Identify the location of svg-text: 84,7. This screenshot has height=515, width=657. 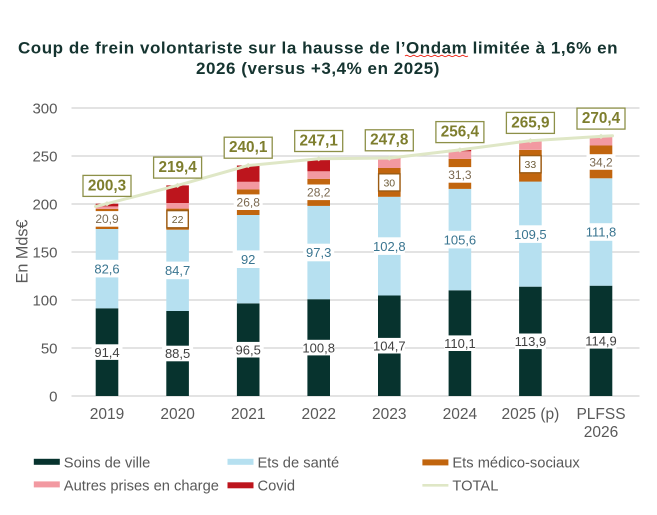
(177, 270).